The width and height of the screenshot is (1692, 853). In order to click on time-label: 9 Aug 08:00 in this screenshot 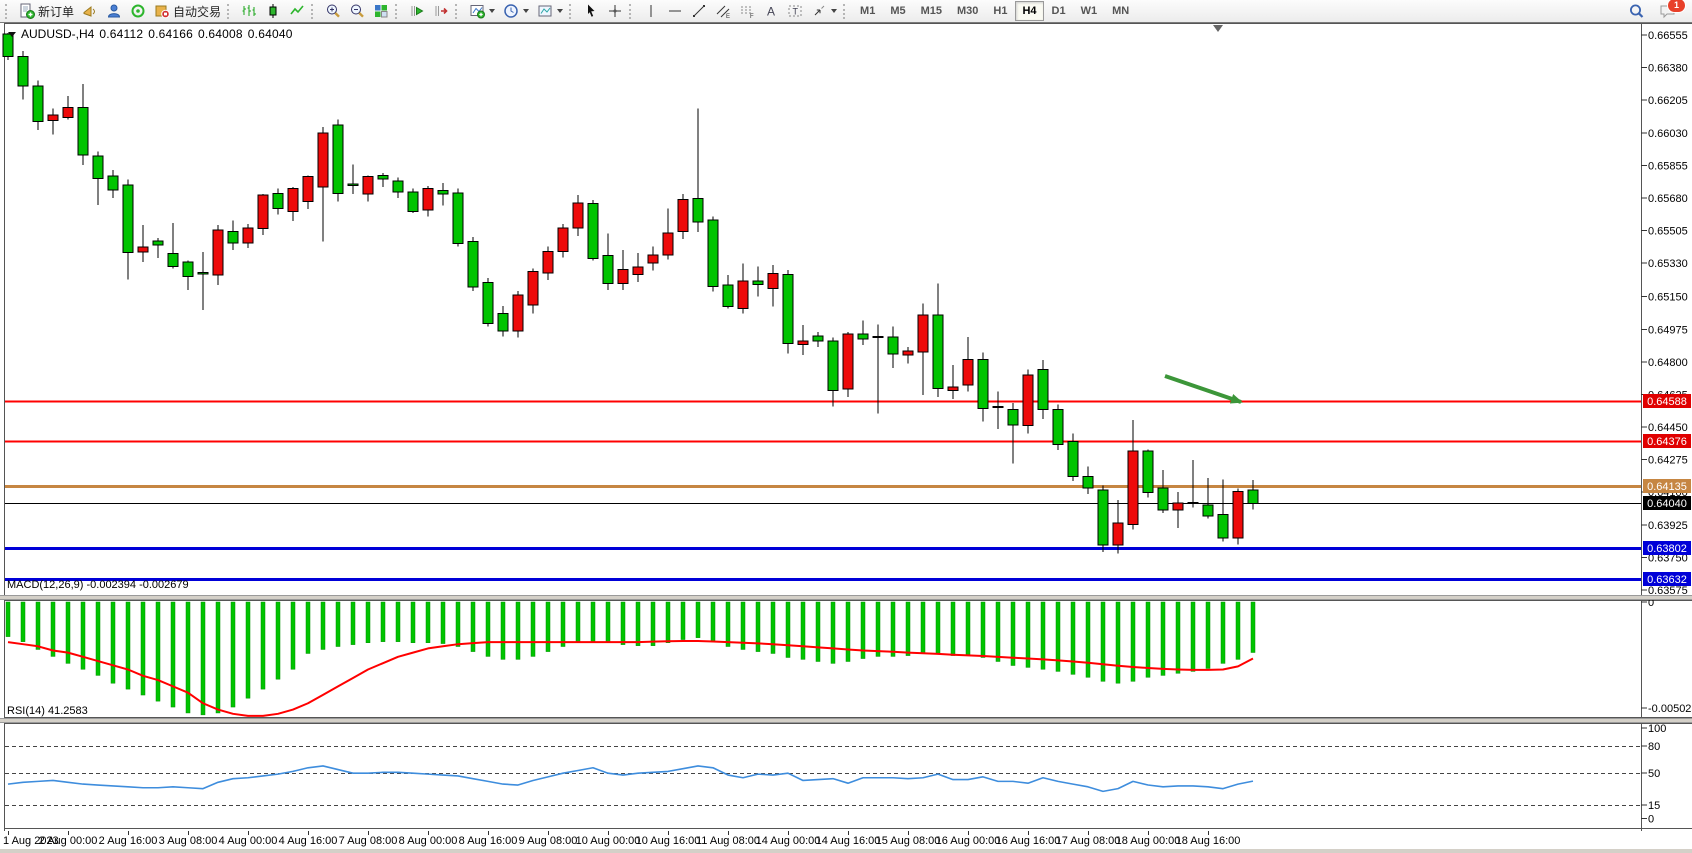, I will do `click(548, 841)`.